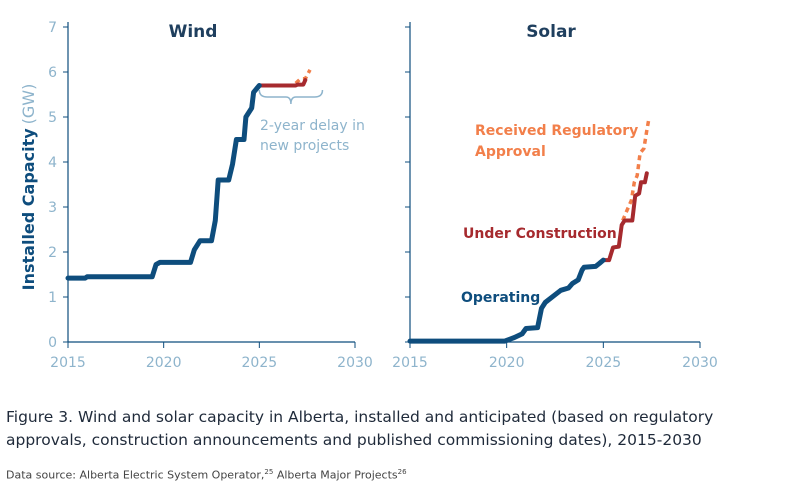  What do you see at coordinates (269, 472) in the screenshot?
I see `source-ref-1: 25` at bounding box center [269, 472].